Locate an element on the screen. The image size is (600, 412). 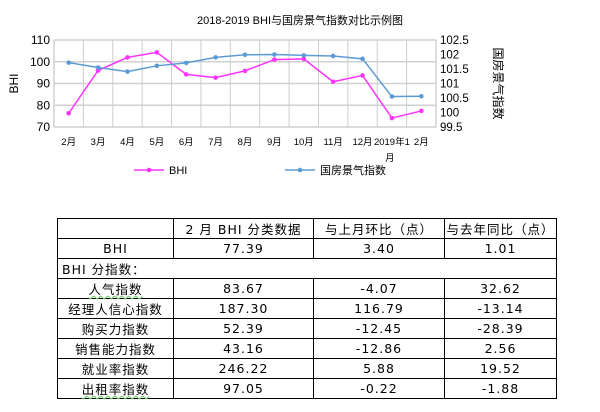
y2-tick-label: 100 is located at coordinates (449, 114).